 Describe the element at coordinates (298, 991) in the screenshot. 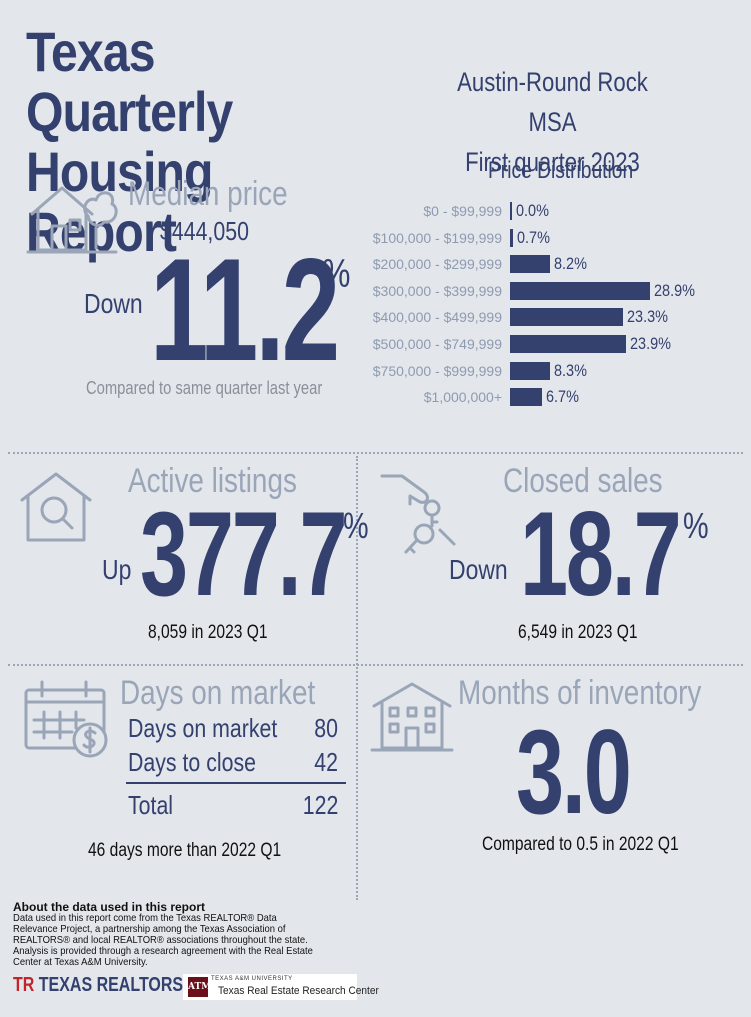

I see `tamu-center-name: Texas Real Estate Research Center` at that location.